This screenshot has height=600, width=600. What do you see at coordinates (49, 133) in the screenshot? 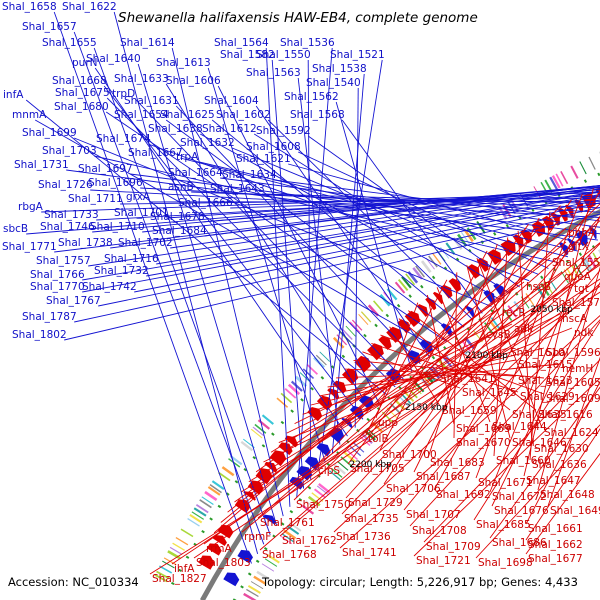
I see `plus-strand-gene-label: Shal_1699` at bounding box center [49, 133].